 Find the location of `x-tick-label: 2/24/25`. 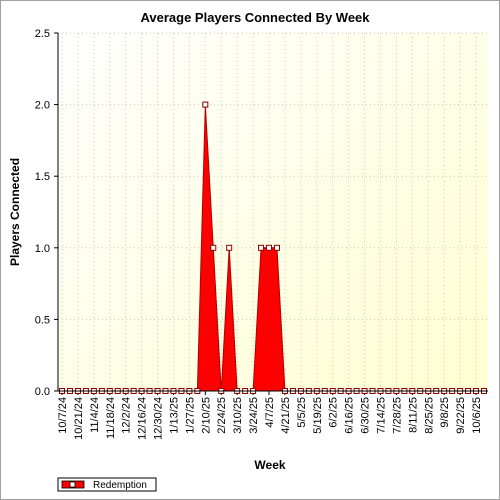

x-tick-label: 2/24/25 is located at coordinates (222, 415).